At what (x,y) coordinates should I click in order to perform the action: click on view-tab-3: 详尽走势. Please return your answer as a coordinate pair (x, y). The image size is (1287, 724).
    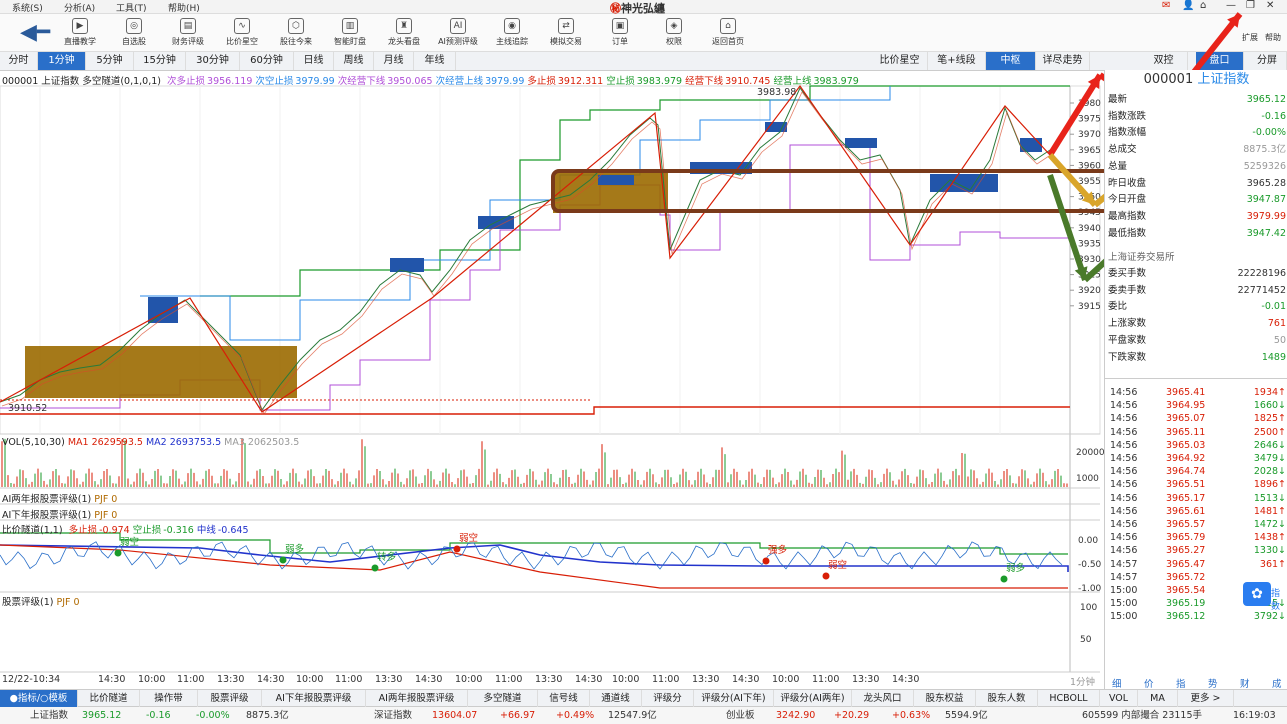
    Looking at the image, I should click on (1063, 61).